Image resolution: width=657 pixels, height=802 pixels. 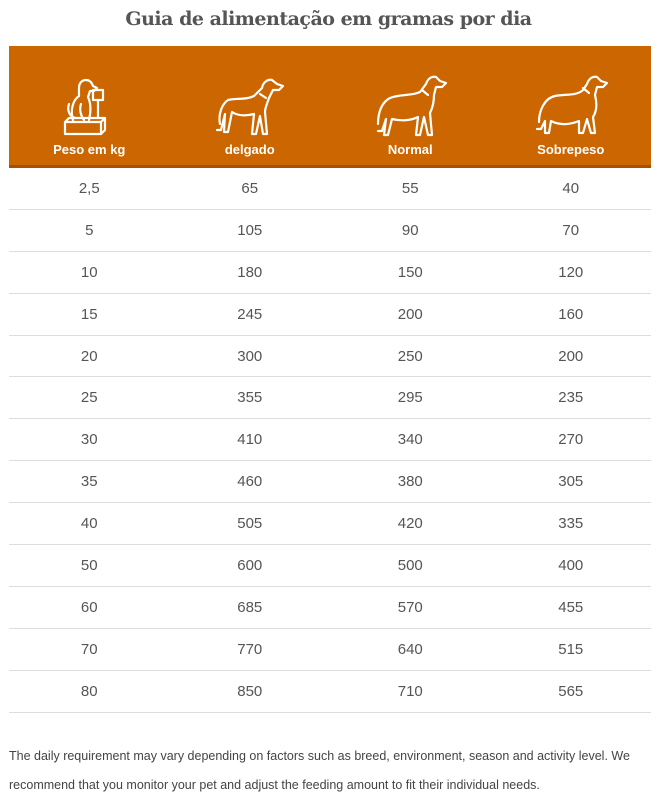 What do you see at coordinates (571, 356) in the screenshot?
I see `cell-overweight: 200` at bounding box center [571, 356].